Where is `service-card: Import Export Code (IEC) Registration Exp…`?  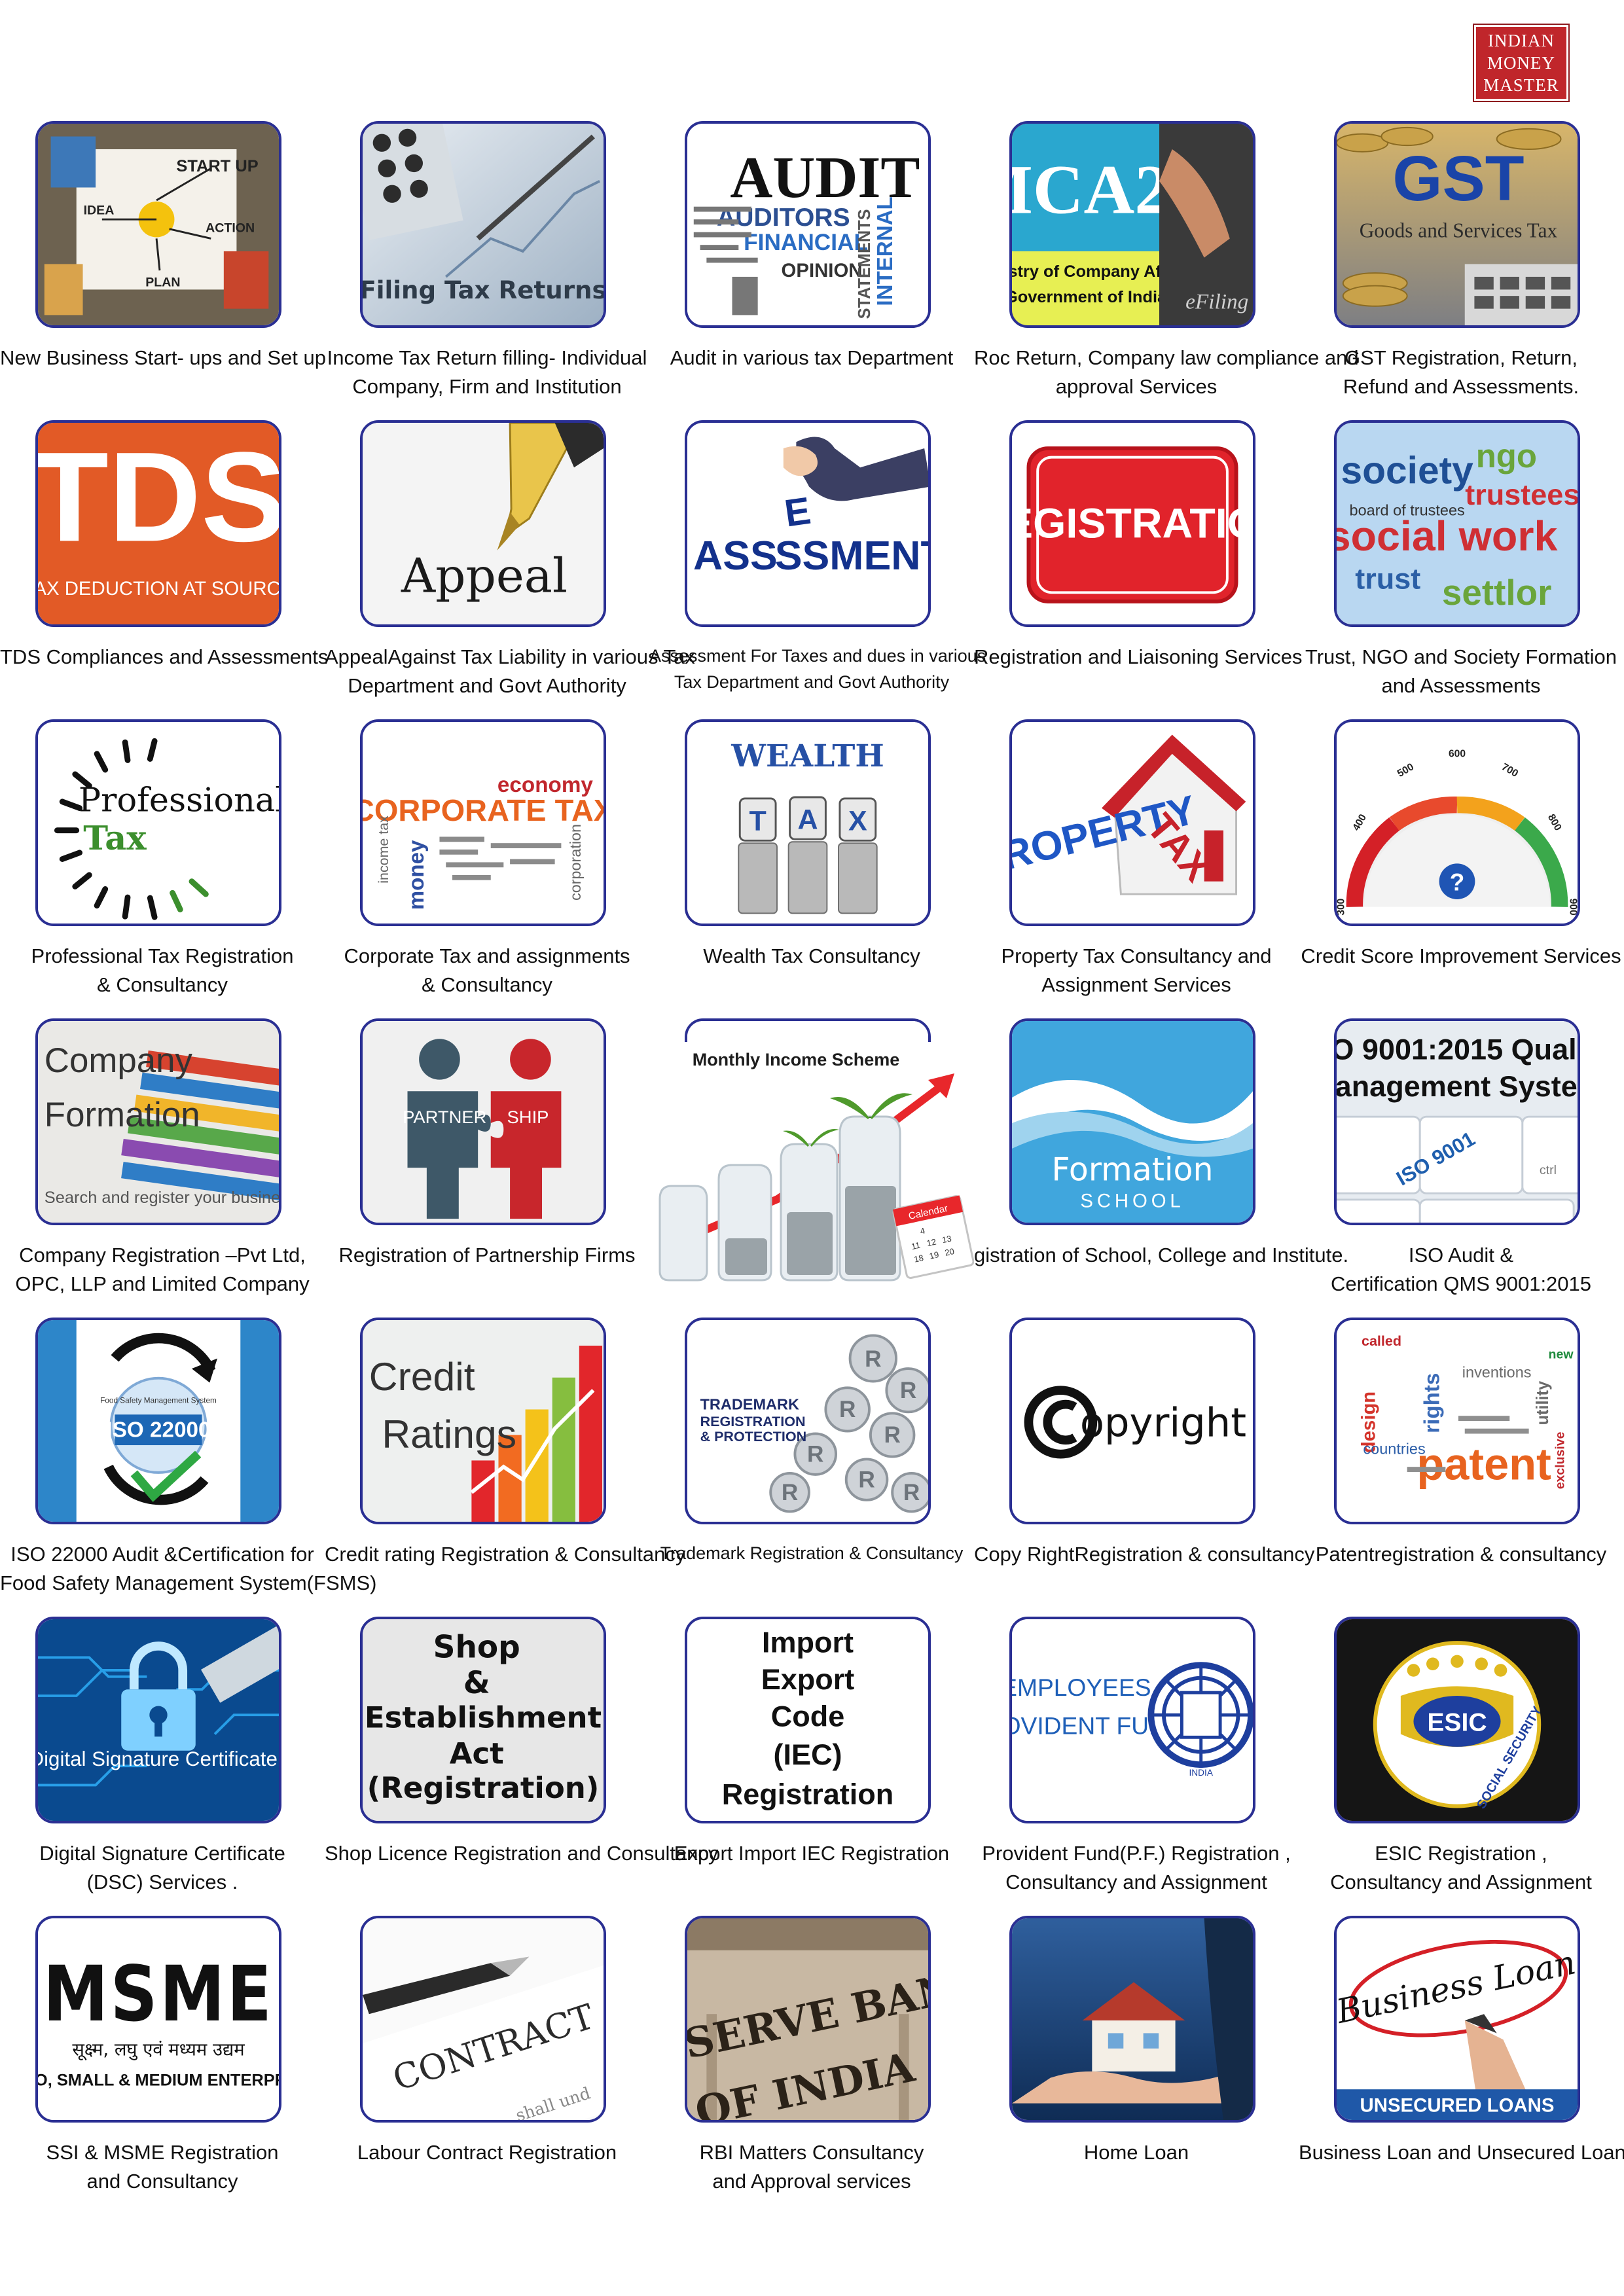
service-card: Import Export Code (IEC) Registration Exp… is located at coordinates (811, 1762).